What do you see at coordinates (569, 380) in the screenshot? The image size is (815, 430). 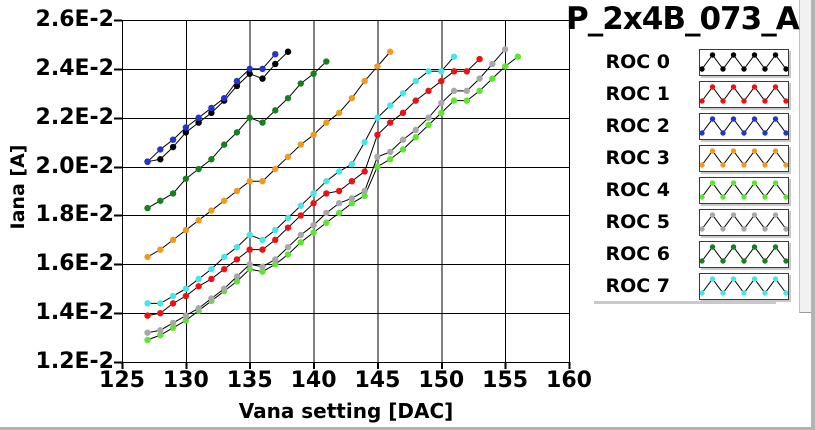 I see `x-tick-label: 160` at bounding box center [569, 380].